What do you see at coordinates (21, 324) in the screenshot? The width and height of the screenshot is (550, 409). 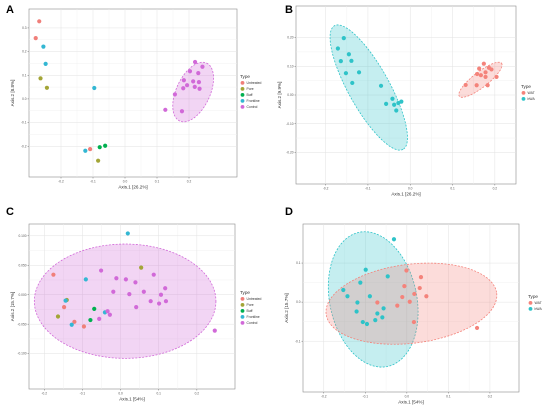 I see `y-tick-label: -0.050` at bounding box center [21, 324].